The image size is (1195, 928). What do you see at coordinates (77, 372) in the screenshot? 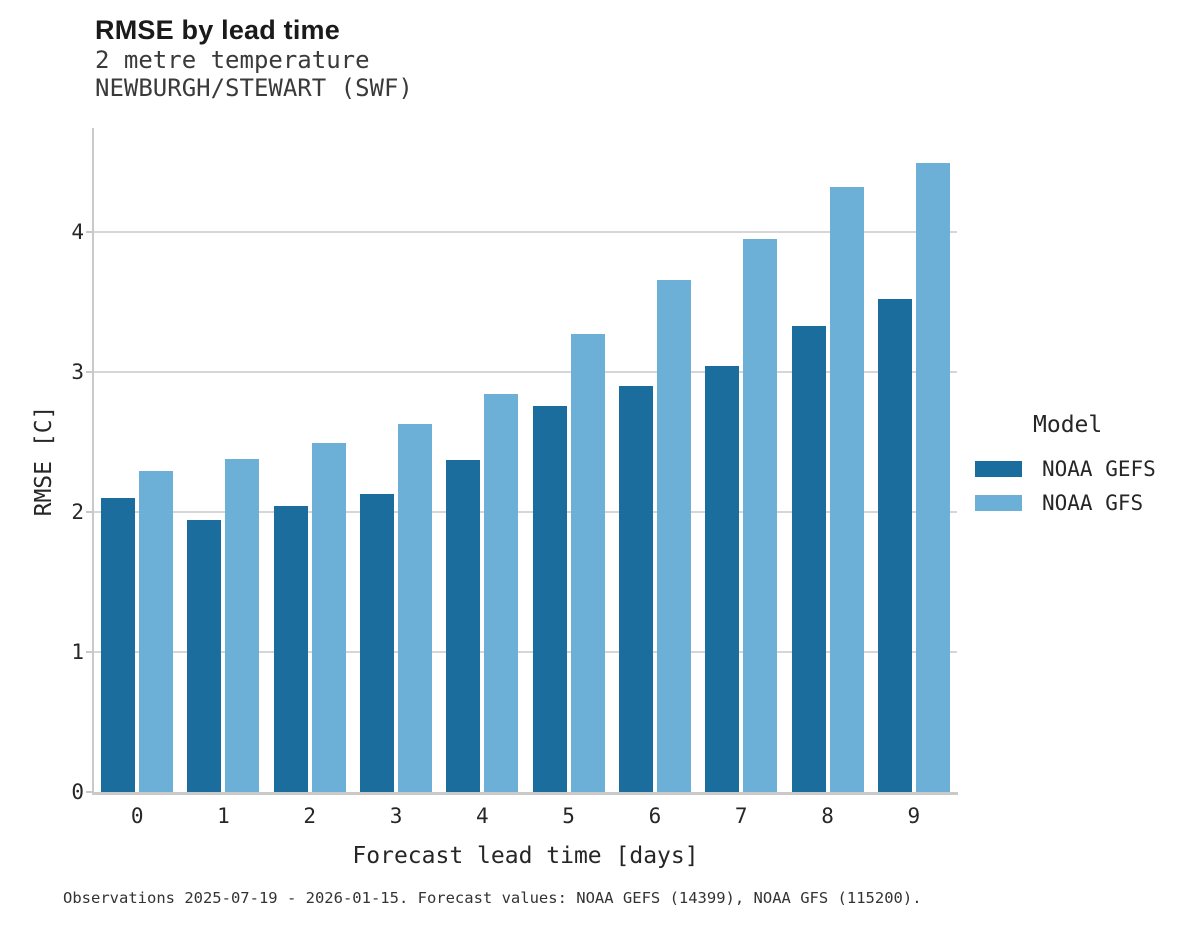
I see `y-tick-label-3: 3` at bounding box center [77, 372].